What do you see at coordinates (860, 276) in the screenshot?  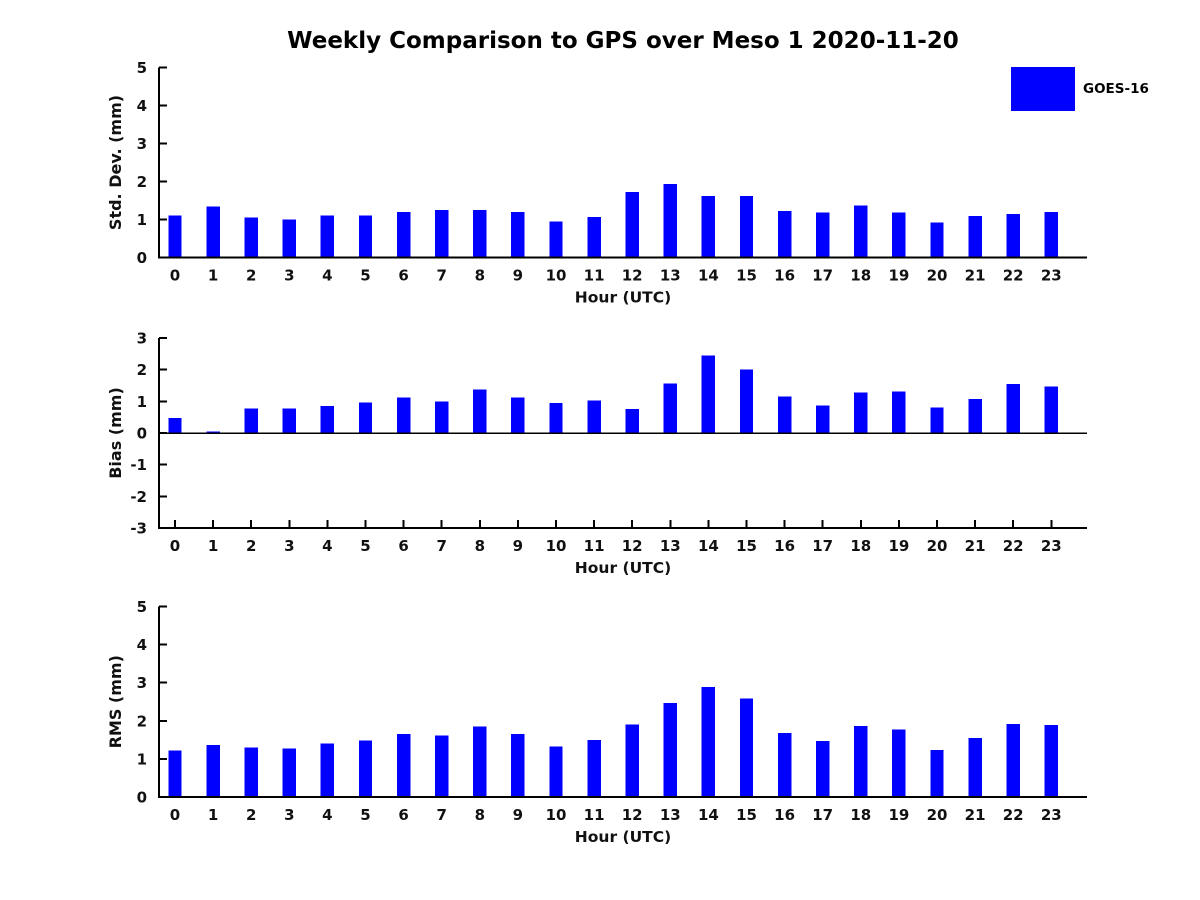 I see `std-dev-x-tick-label: 18` at bounding box center [860, 276].